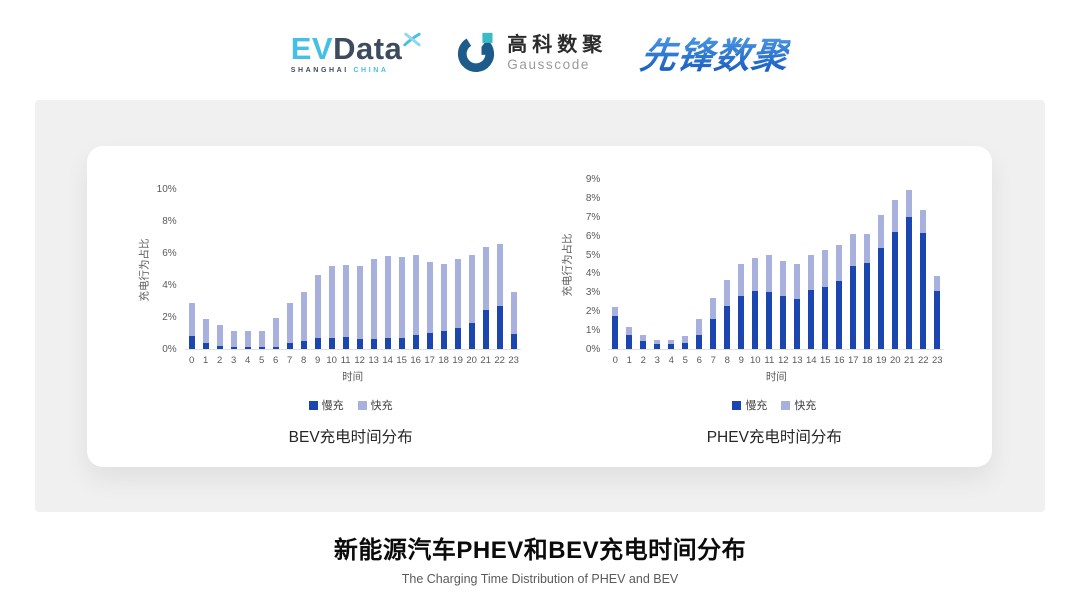  Describe the element at coordinates (166, 189) in the screenshot. I see `y-tick-label: 10%` at that location.